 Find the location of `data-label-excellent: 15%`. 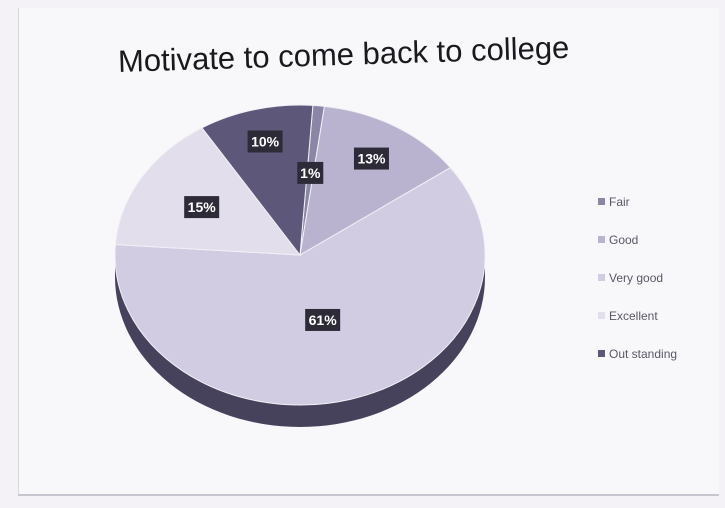

data-label-excellent: 15% is located at coordinates (202, 207).